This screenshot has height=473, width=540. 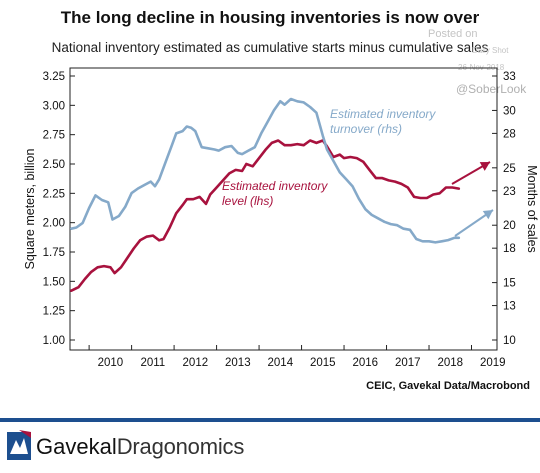 What do you see at coordinates (54, 253) in the screenshot?
I see `left-axis-tick-label: 1.75` at bounding box center [54, 253].